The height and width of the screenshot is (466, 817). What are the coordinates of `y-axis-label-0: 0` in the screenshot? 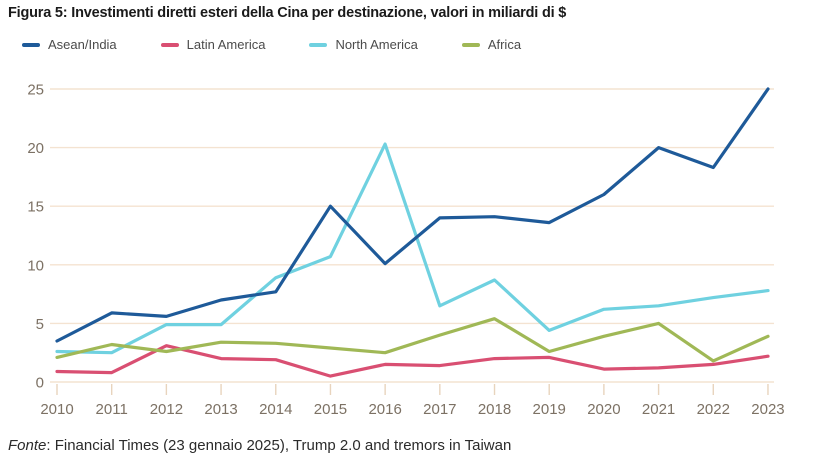 It's located at (40, 383).